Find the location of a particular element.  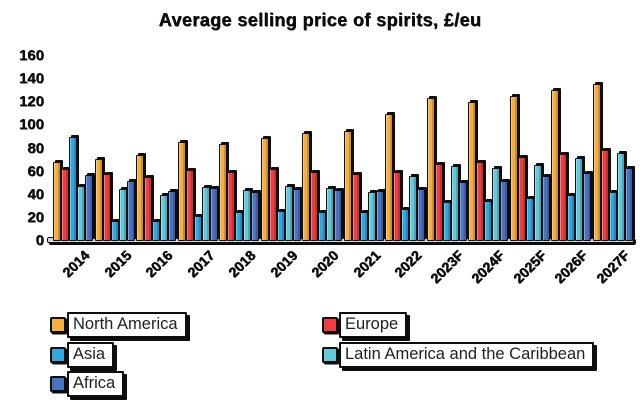

bar-latin-america-and-the-caribbean-2015 is located at coordinates (122, 214).